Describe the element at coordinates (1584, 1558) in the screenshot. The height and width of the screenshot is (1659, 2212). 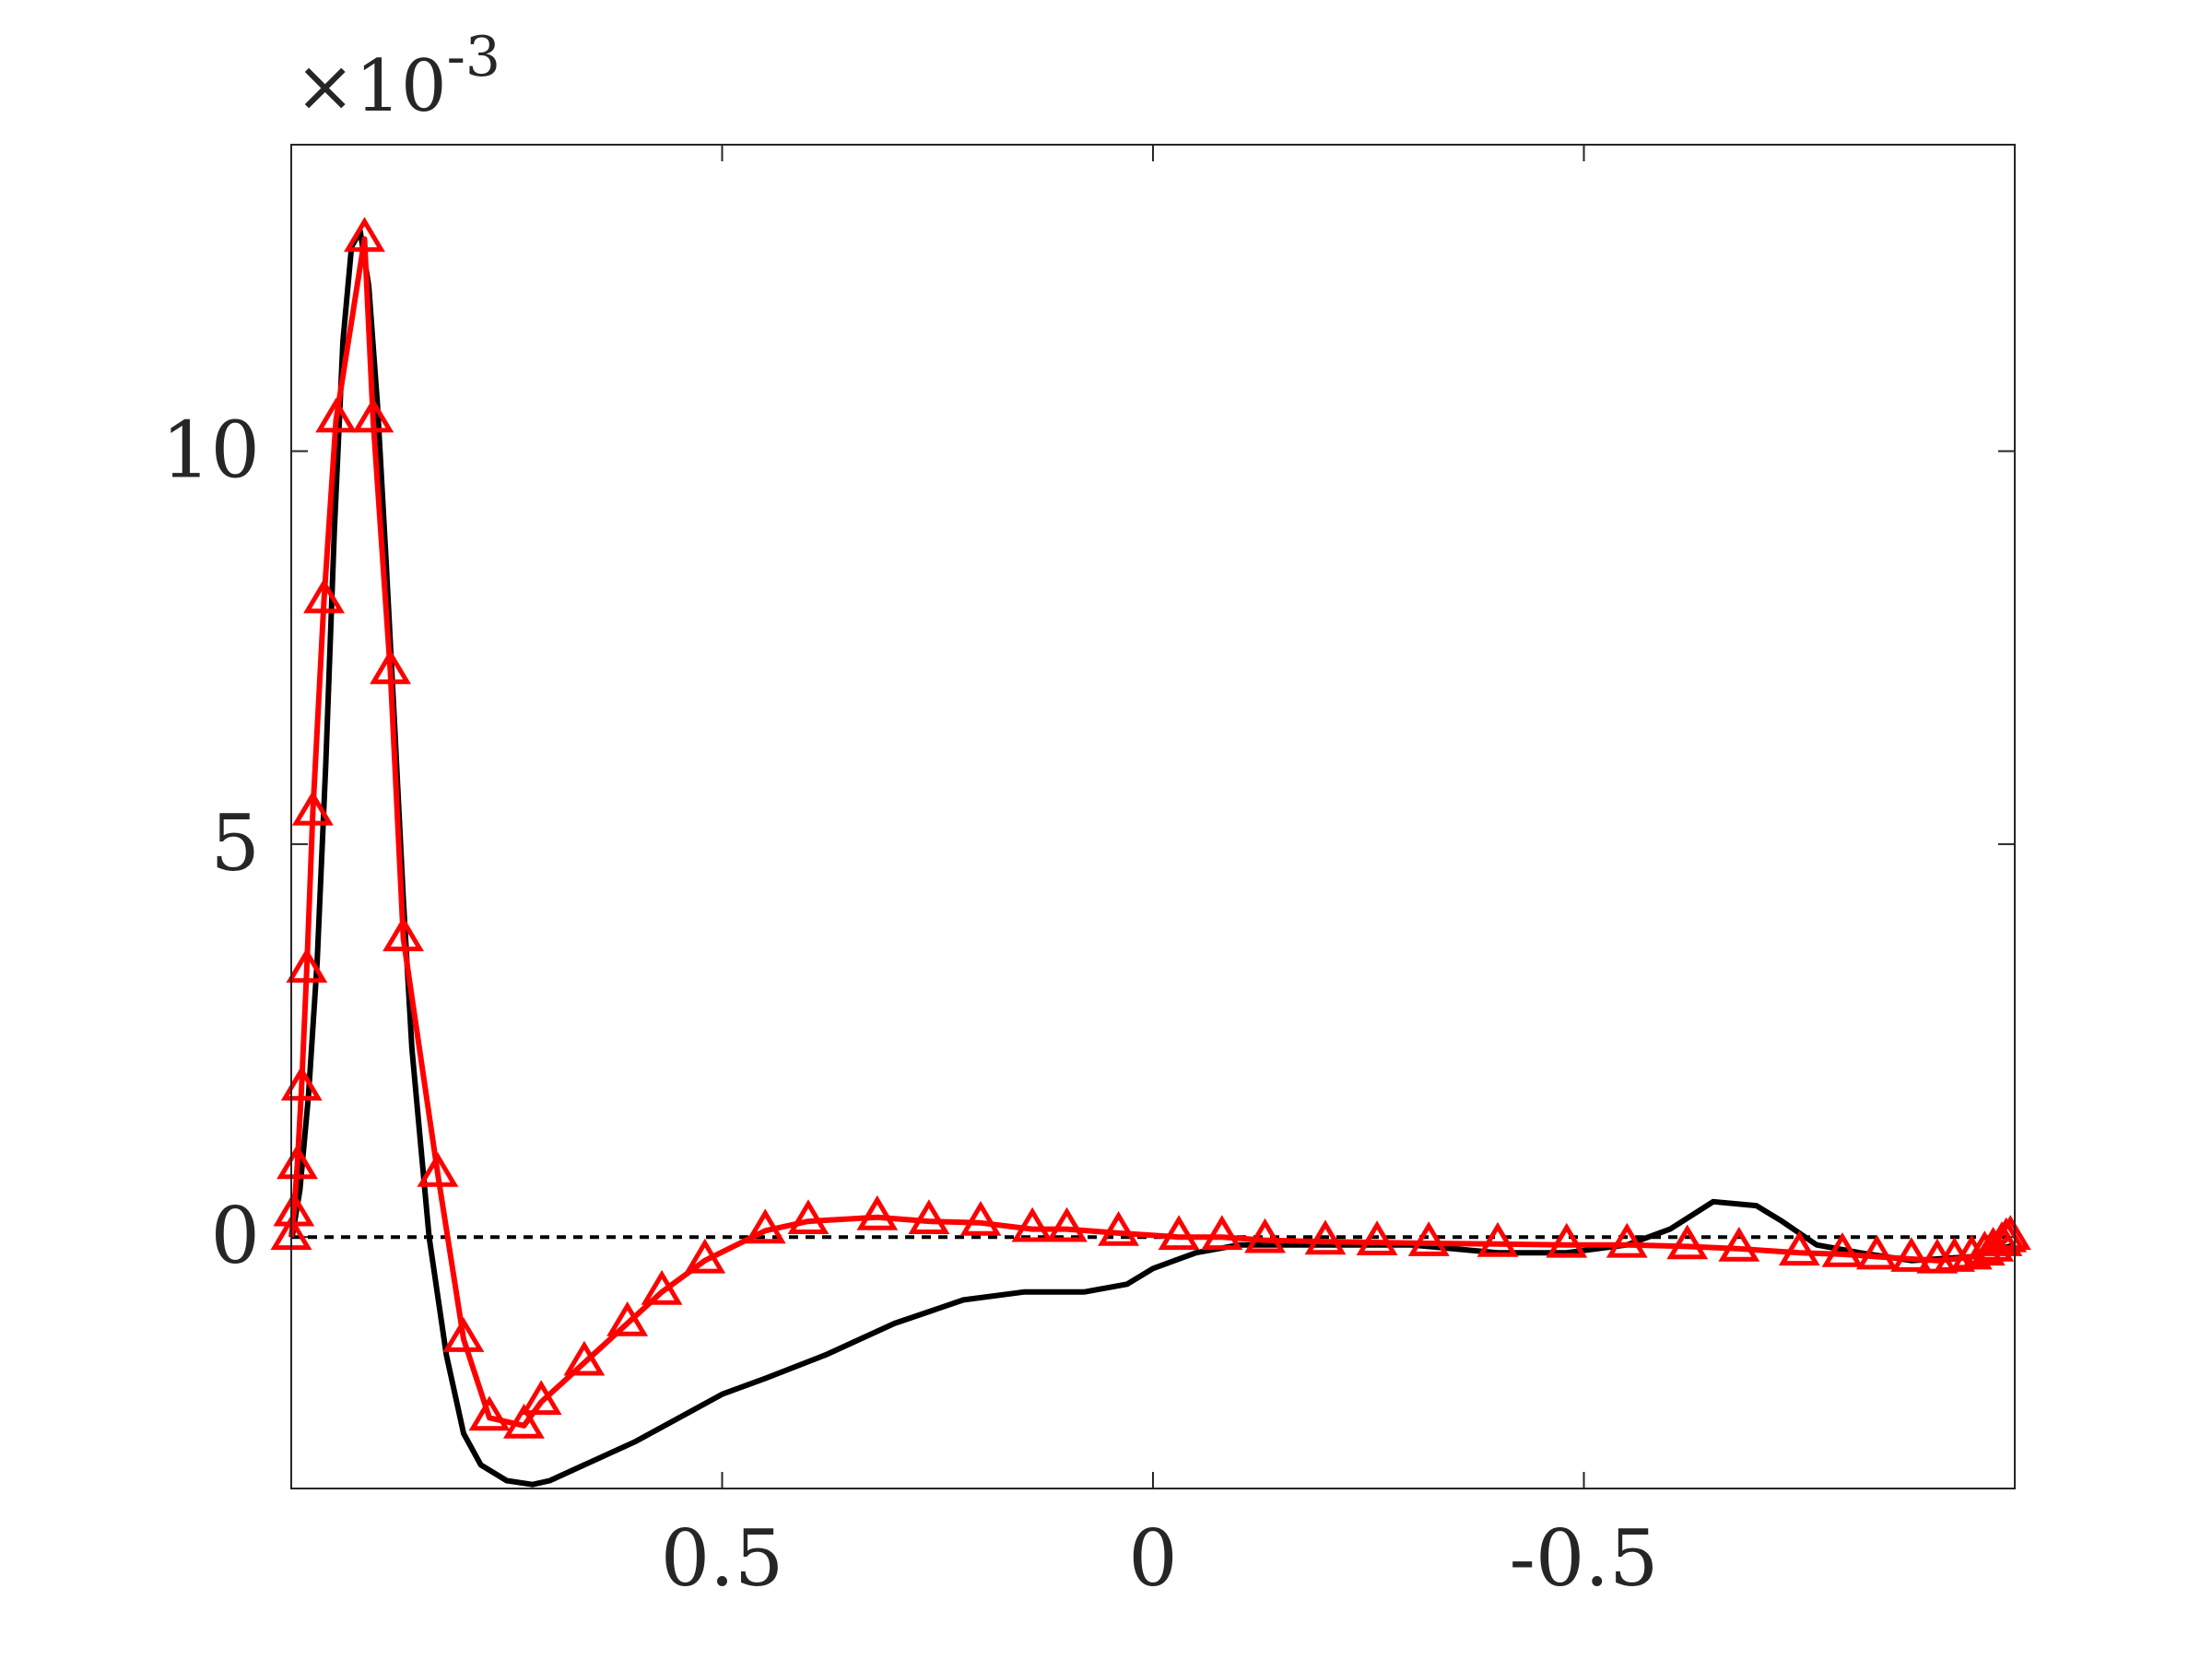
I see `x-tick-label: -0.5` at that location.